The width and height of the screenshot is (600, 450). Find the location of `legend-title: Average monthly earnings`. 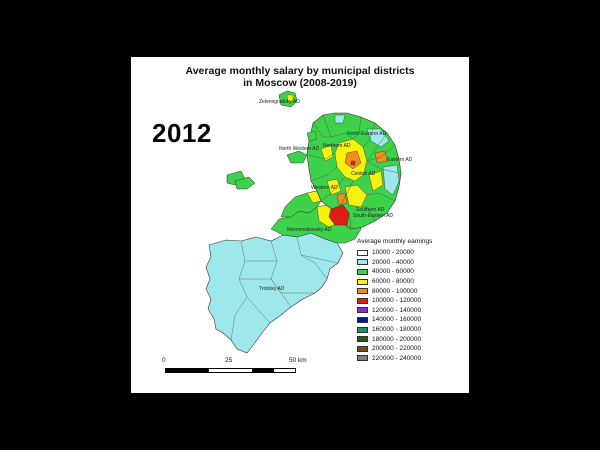

legend-title: Average monthly earnings is located at coordinates (395, 241).